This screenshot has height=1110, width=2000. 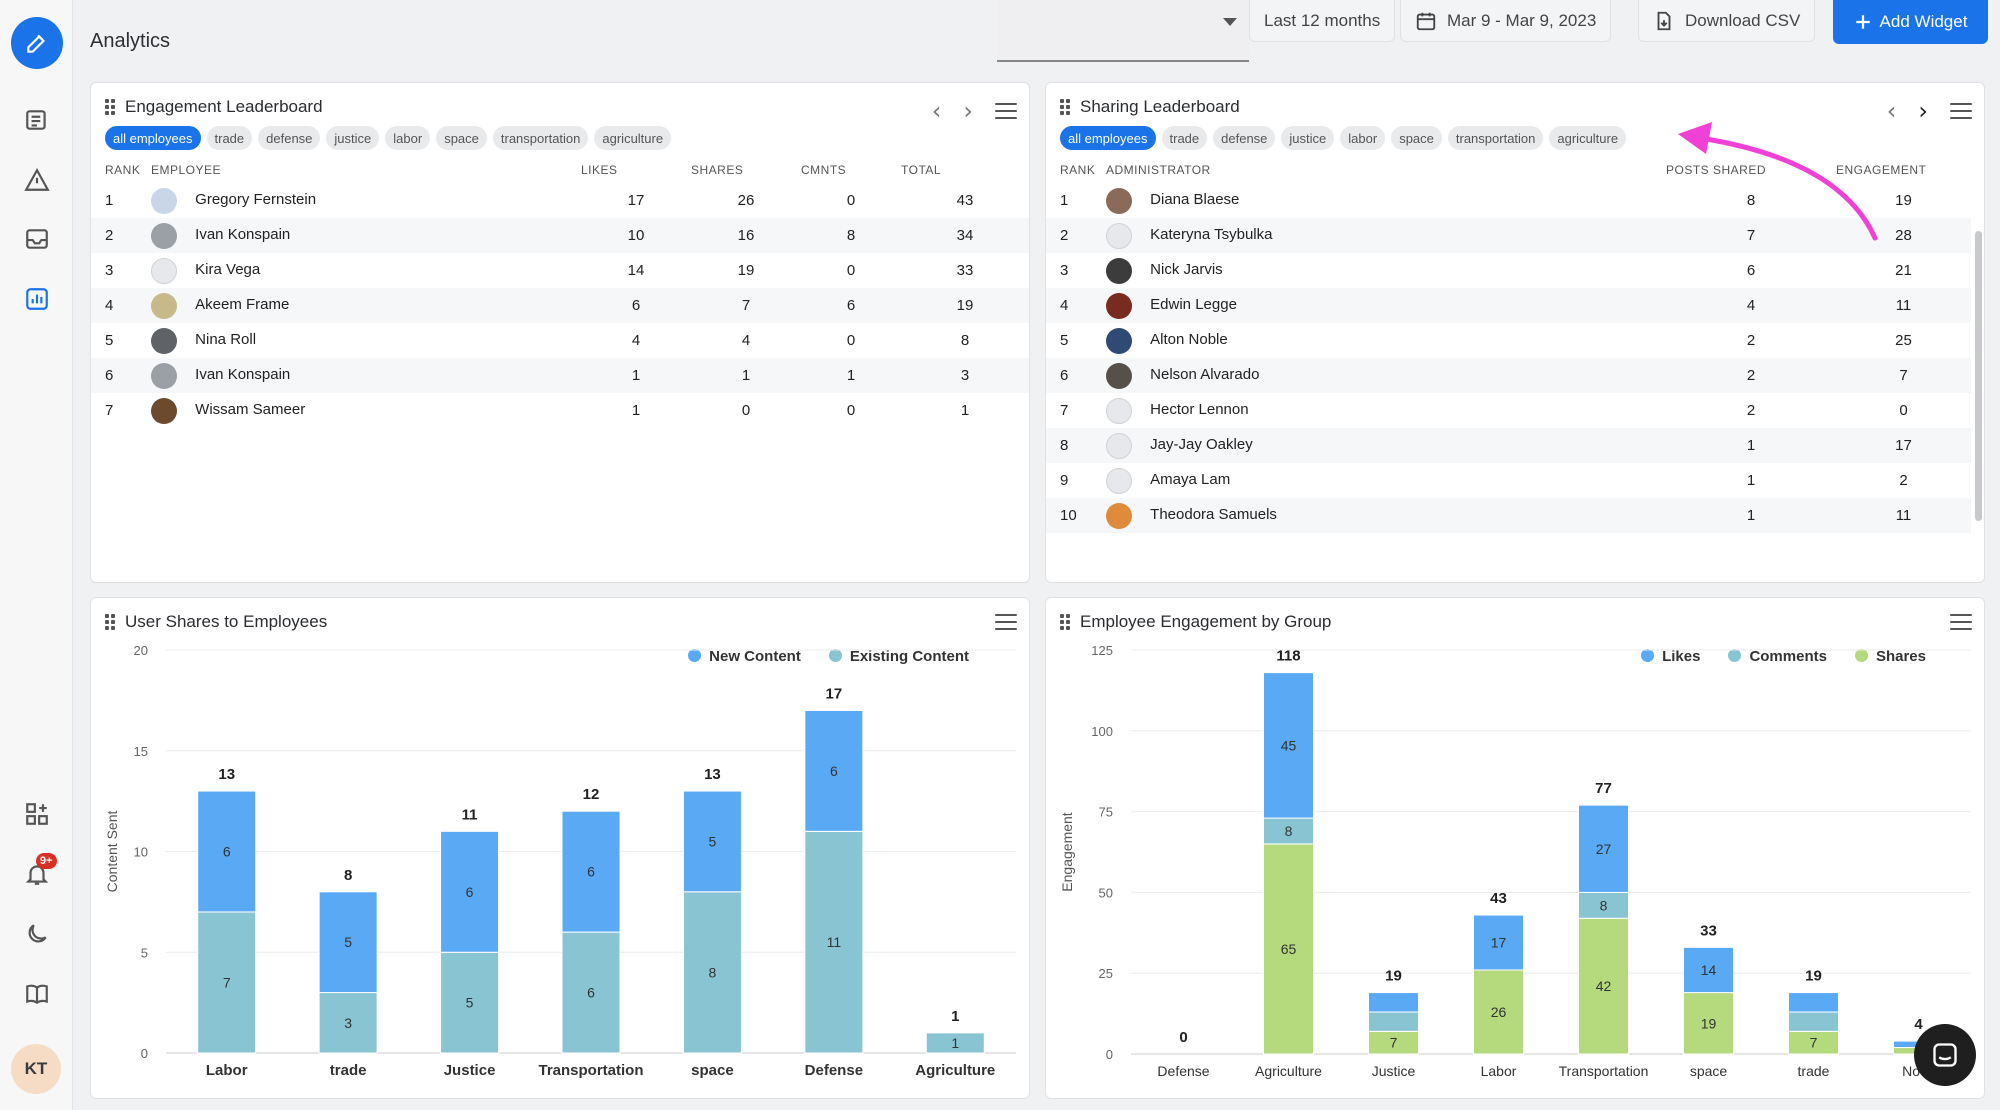 I want to click on comments-cell: 1, so click(x=851, y=375).